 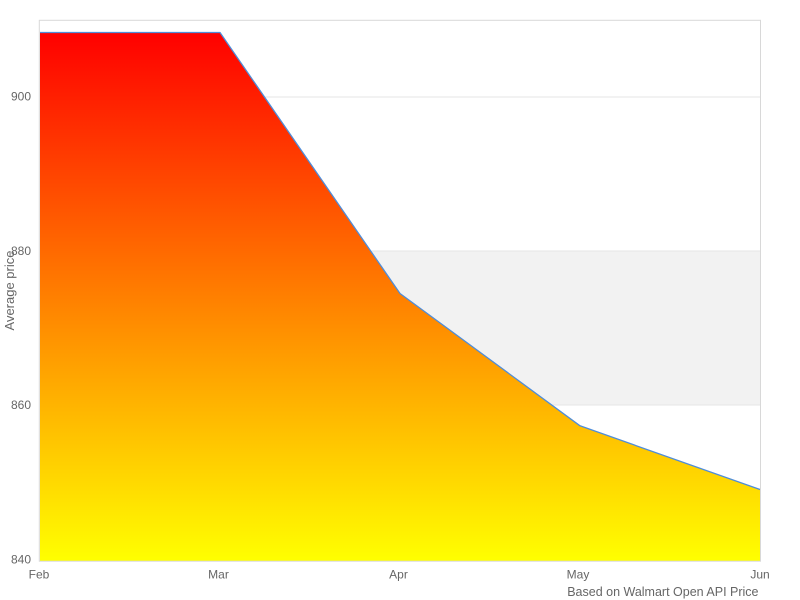 What do you see at coordinates (21, 560) in the screenshot?
I see `svg-text: 840` at bounding box center [21, 560].